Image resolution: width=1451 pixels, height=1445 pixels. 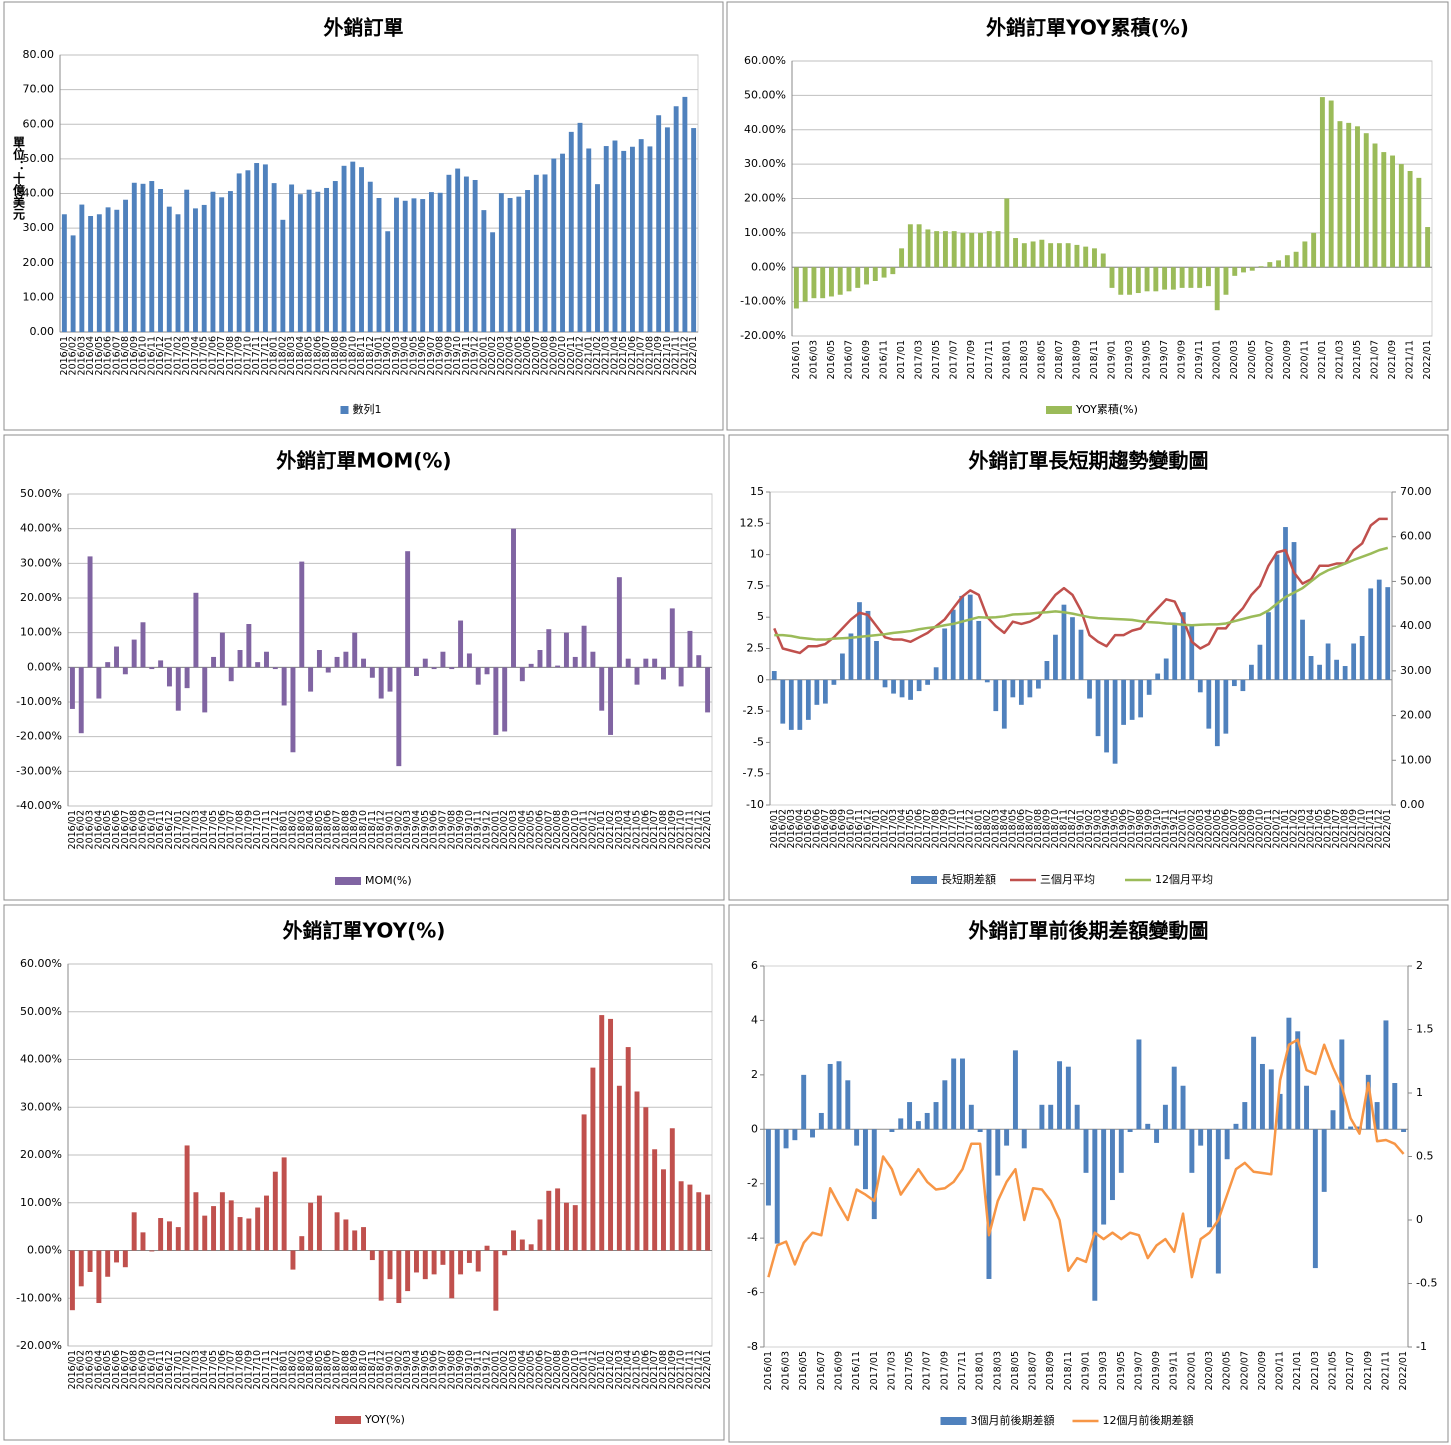 I want to click on x-tick-label: 2017/02, so click(x=187, y=1369).